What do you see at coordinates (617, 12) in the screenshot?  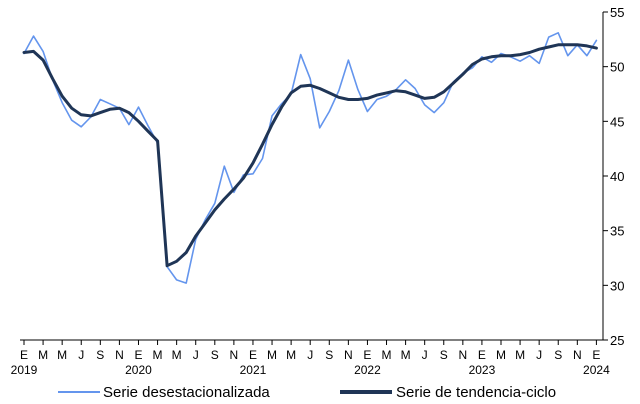 I see `y-tick-label: 55` at bounding box center [617, 12].